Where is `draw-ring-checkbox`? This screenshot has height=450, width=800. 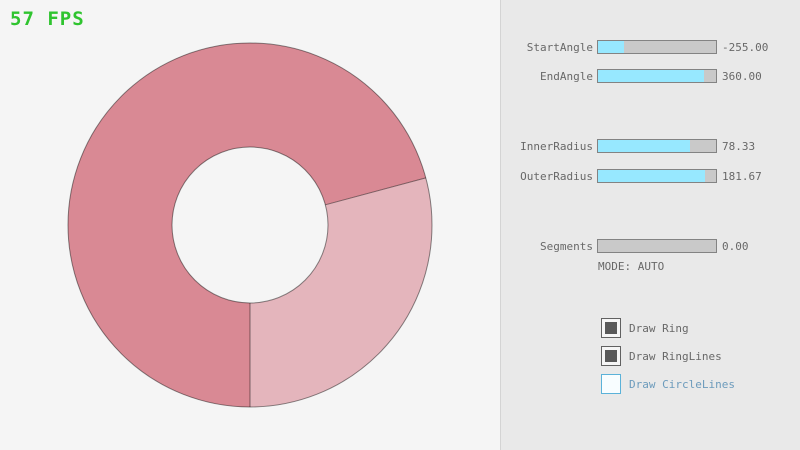 draw-ring-checkbox is located at coordinates (611, 328).